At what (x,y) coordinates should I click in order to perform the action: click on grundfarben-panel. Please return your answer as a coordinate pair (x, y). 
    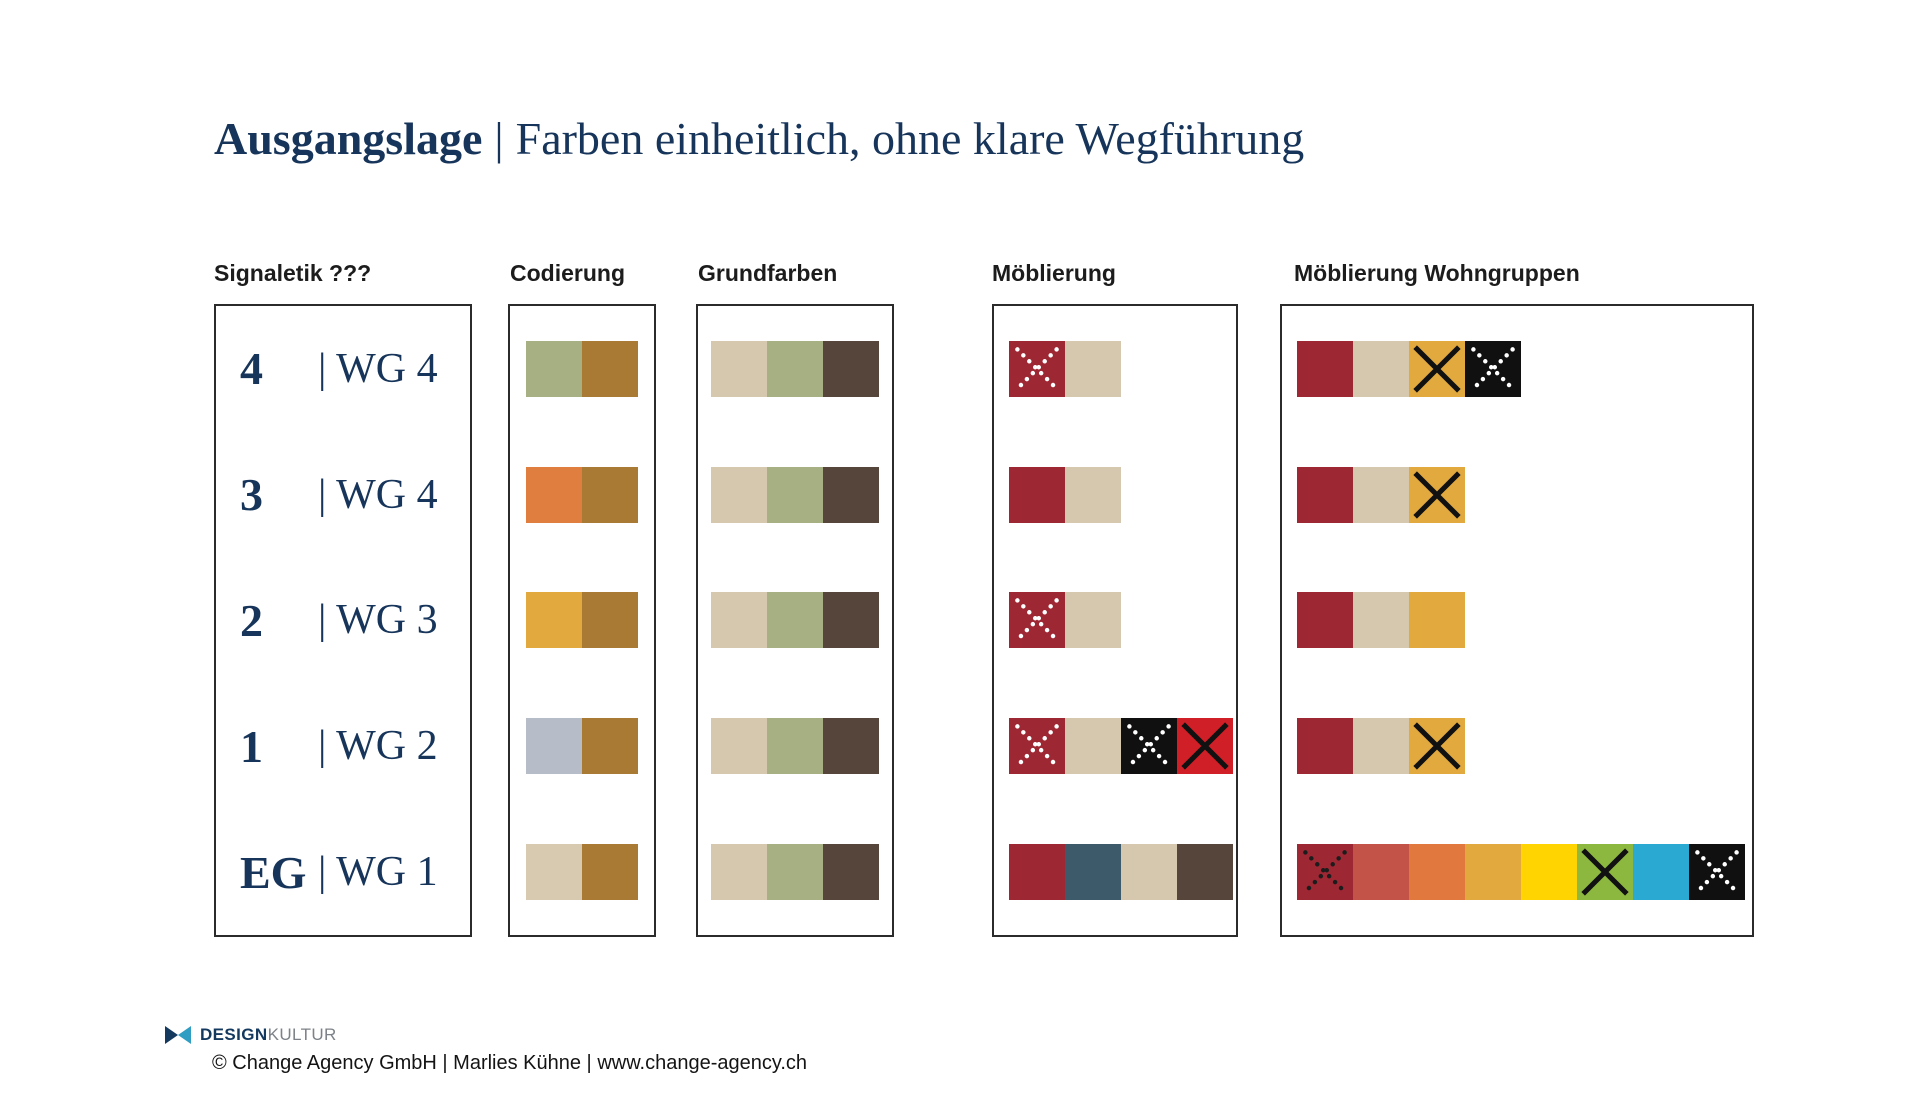
    Looking at the image, I should click on (795, 620).